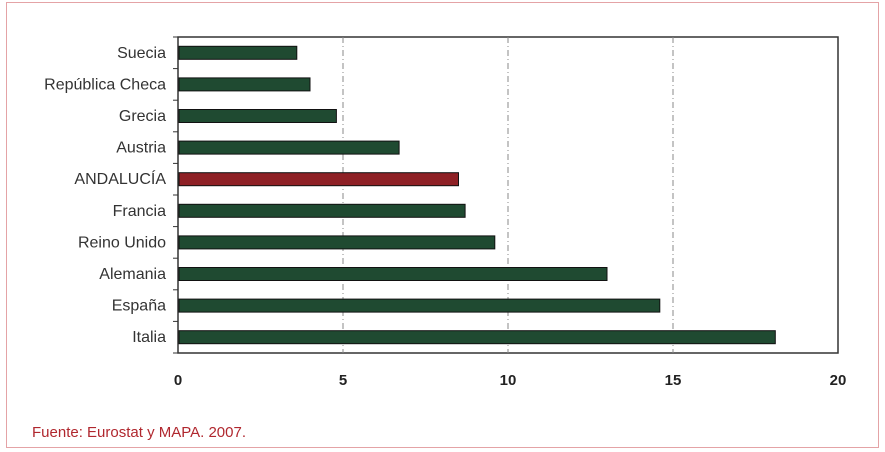 This screenshot has width=885, height=452. What do you see at coordinates (105, 84) in the screenshot?
I see `category-label: República Checa` at bounding box center [105, 84].